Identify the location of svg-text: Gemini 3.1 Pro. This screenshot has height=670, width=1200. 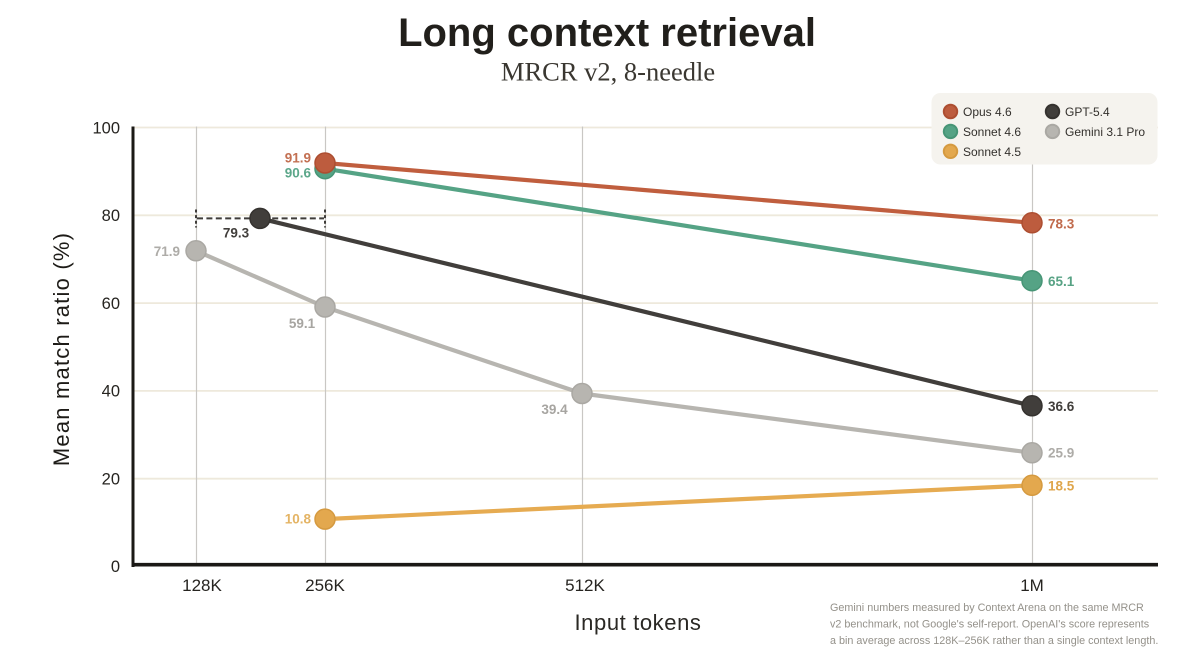
(1105, 132).